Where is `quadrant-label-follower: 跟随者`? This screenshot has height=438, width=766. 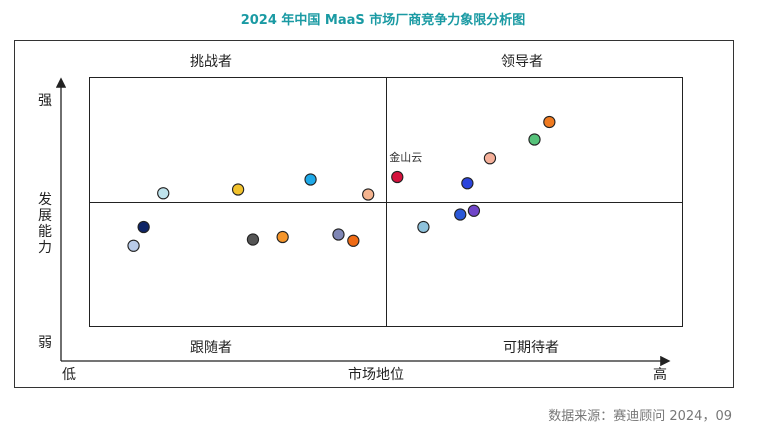 quadrant-label-follower: 跟随者 is located at coordinates (211, 348).